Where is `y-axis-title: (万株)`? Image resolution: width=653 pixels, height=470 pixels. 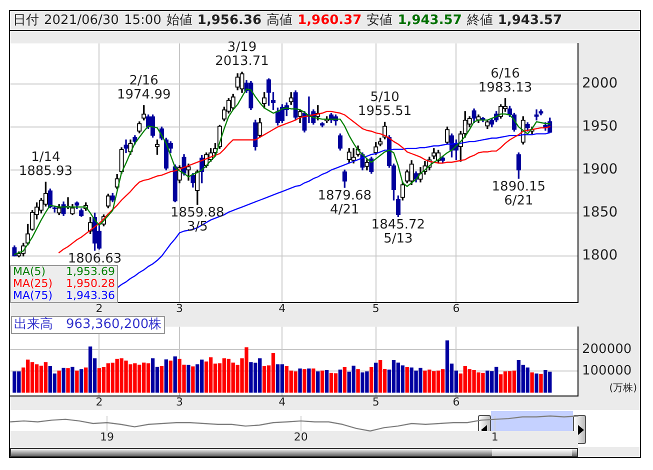 y-axis-title: (万株) is located at coordinates (623, 388).